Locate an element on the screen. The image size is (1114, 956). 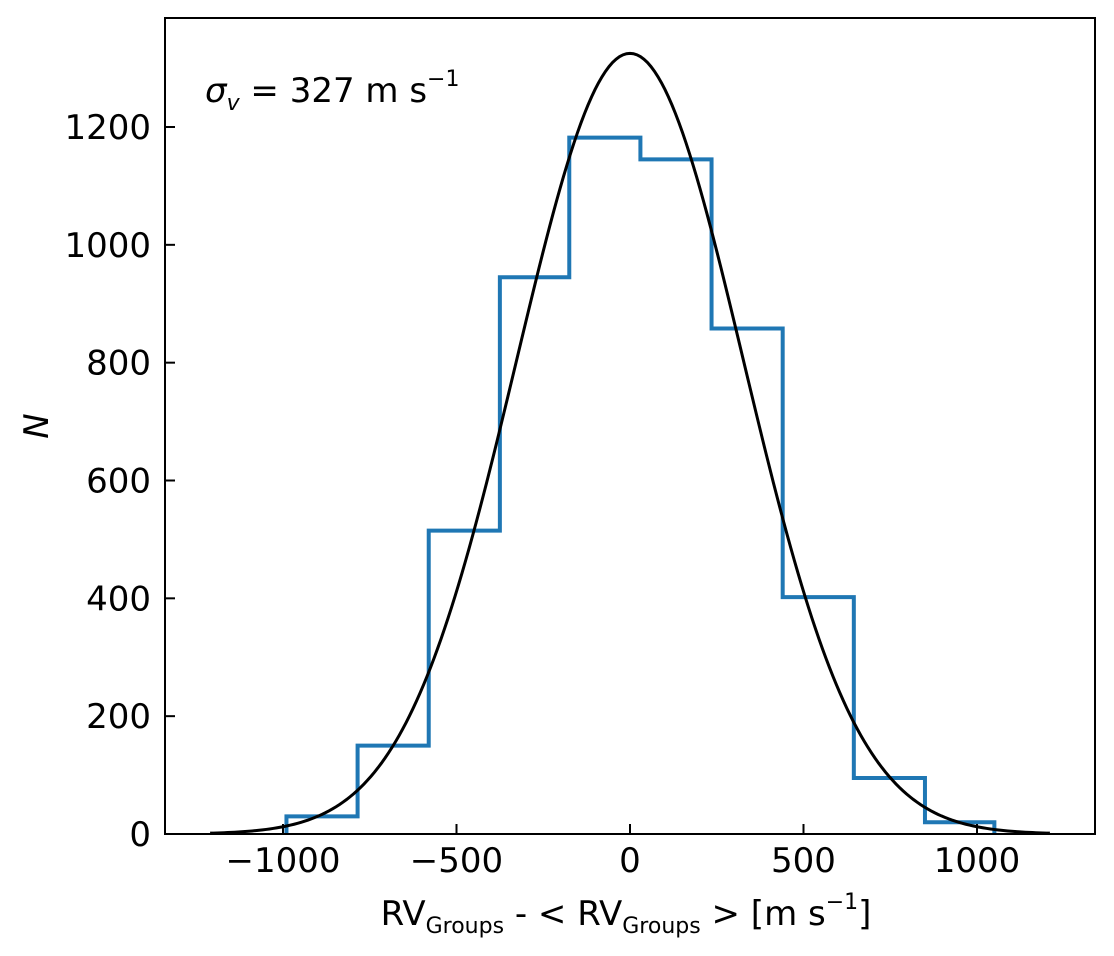
x-tick-label: 1000 is located at coordinates (977, 861).